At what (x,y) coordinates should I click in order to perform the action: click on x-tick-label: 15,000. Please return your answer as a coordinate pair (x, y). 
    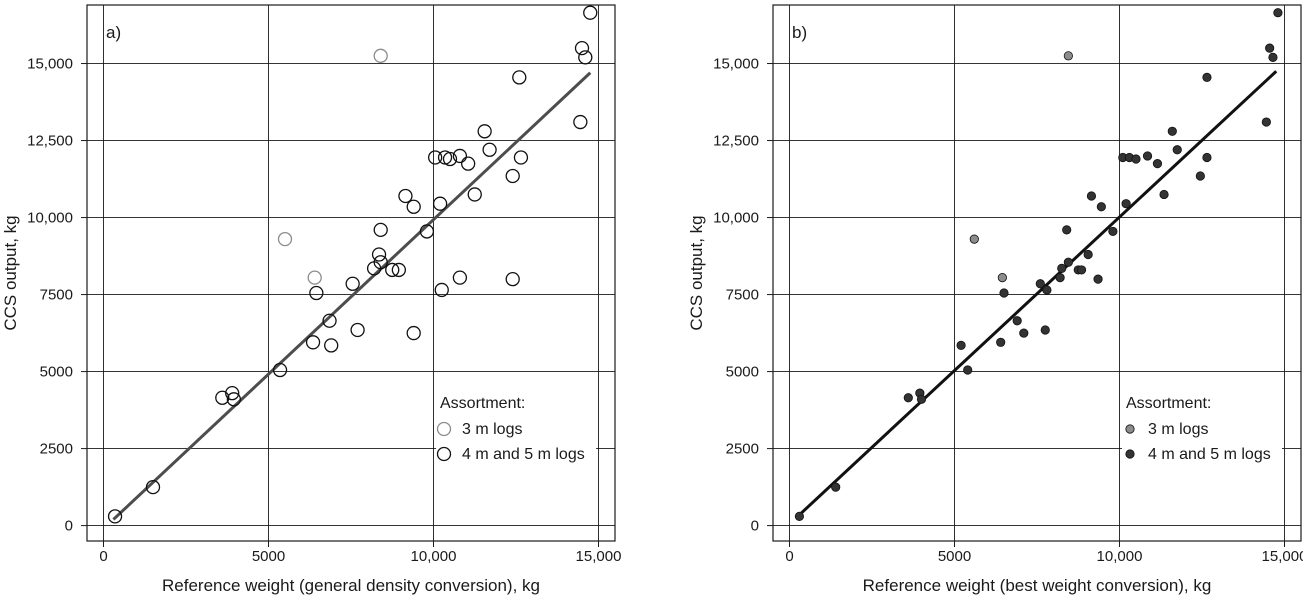
    Looking at the image, I should click on (599, 556).